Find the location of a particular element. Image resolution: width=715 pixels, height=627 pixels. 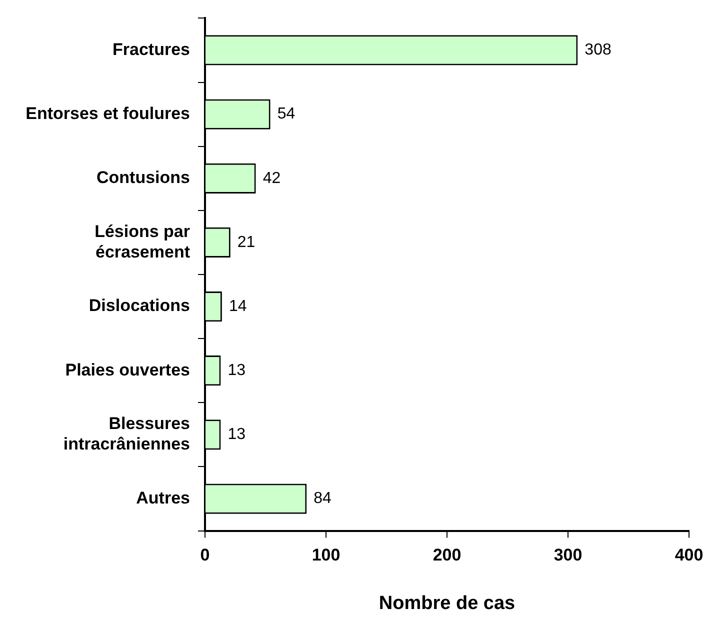

y-tick-label: Lésions par écrasement is located at coordinates (142, 242).